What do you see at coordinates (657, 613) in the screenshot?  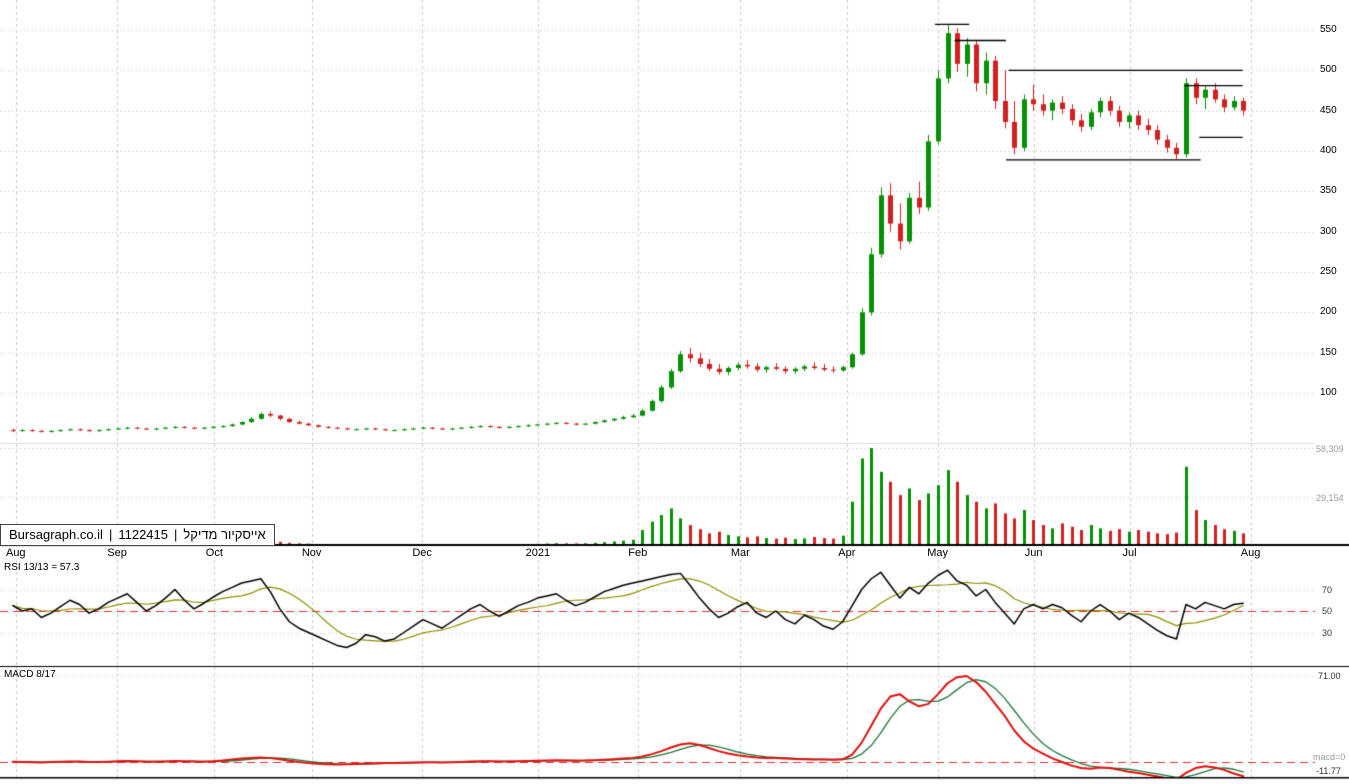 I see `rsi-panel` at bounding box center [657, 613].